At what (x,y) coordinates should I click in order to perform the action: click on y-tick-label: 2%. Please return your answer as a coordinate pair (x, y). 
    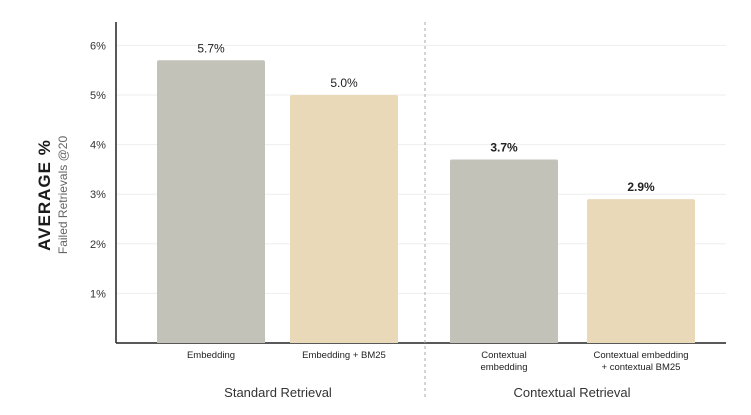
    Looking at the image, I should click on (98, 245).